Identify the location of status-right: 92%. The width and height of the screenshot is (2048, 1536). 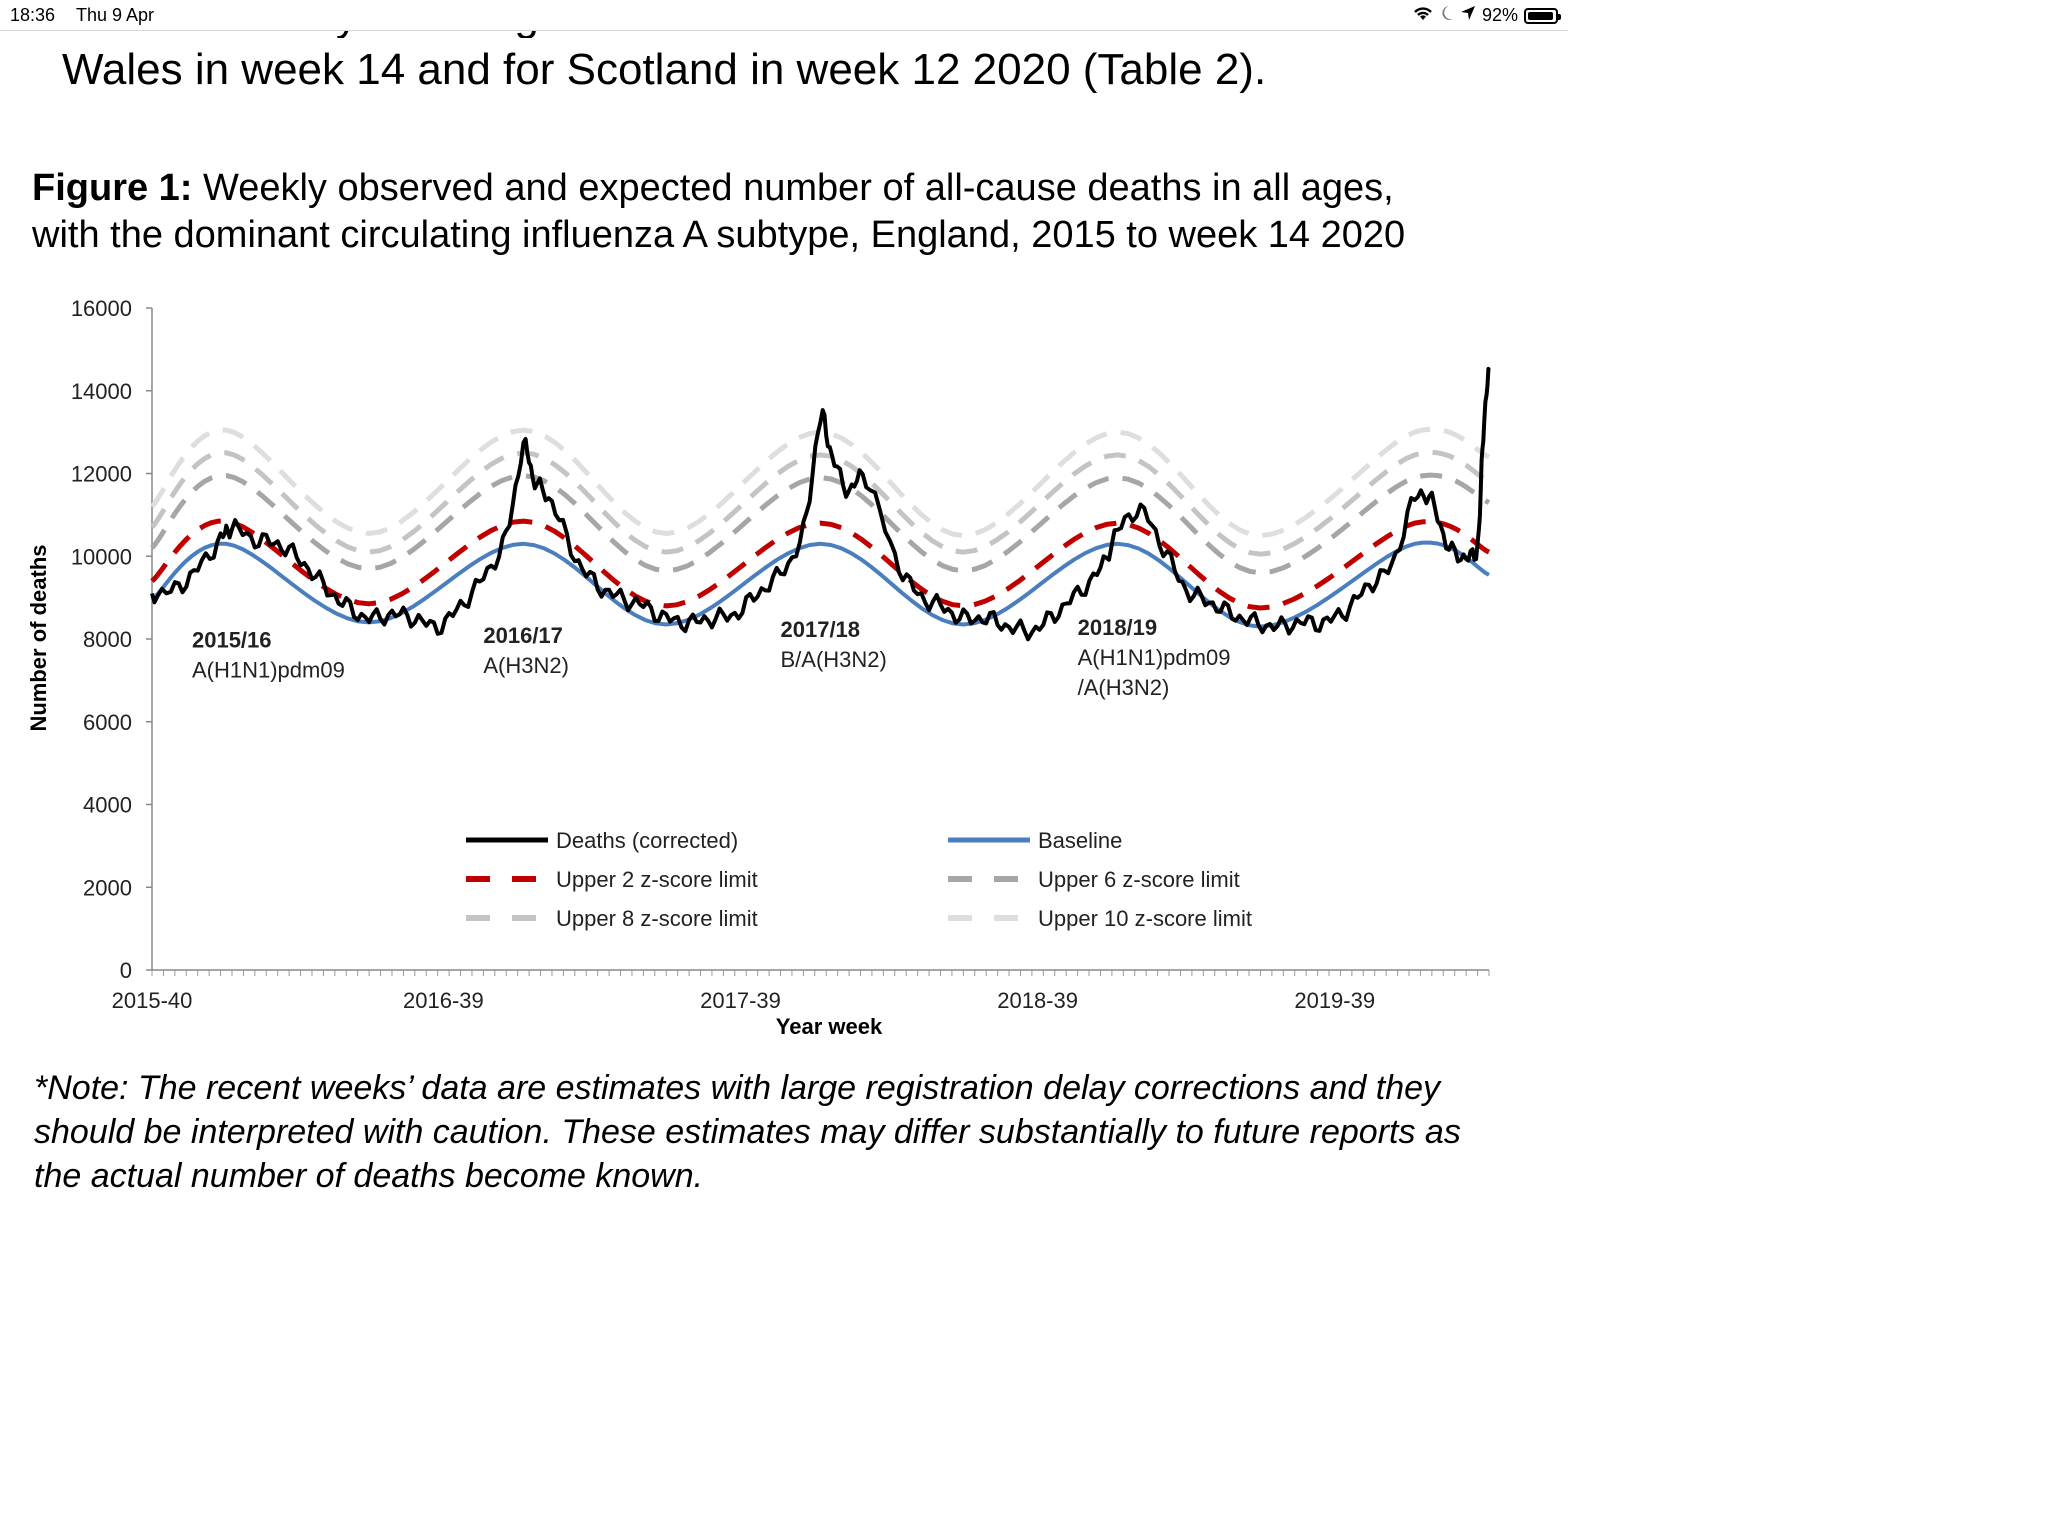
(1486, 15).